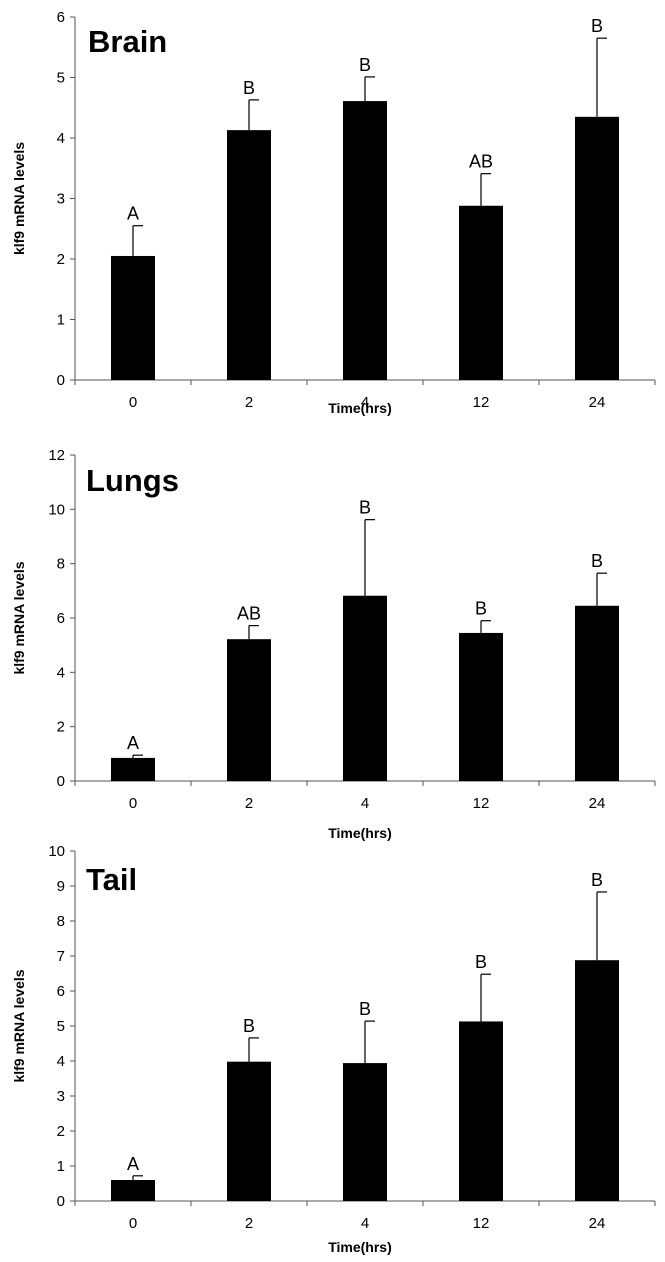 The width and height of the screenshot is (665, 1262). I want to click on y-tick-label: 9, so click(61, 886).